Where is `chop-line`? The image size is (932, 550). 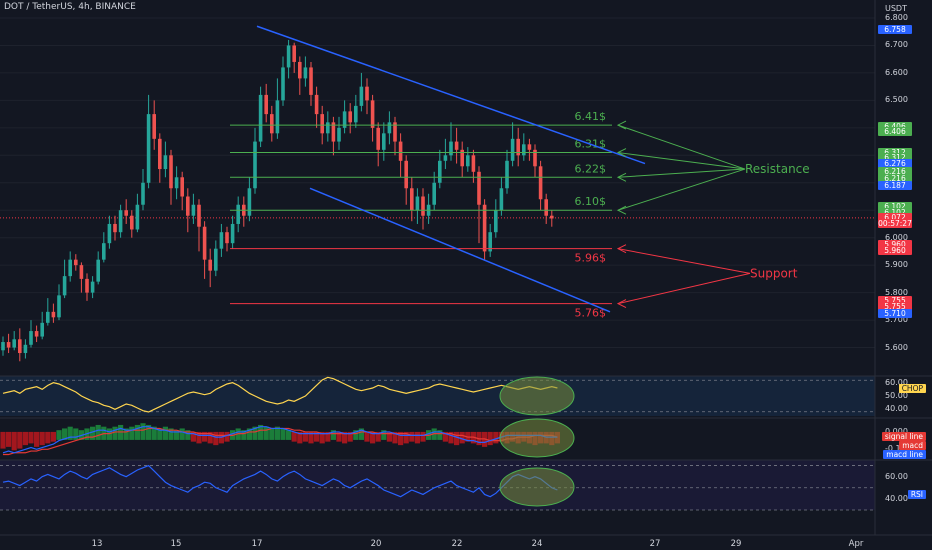
chop-line is located at coordinates (280, 394).